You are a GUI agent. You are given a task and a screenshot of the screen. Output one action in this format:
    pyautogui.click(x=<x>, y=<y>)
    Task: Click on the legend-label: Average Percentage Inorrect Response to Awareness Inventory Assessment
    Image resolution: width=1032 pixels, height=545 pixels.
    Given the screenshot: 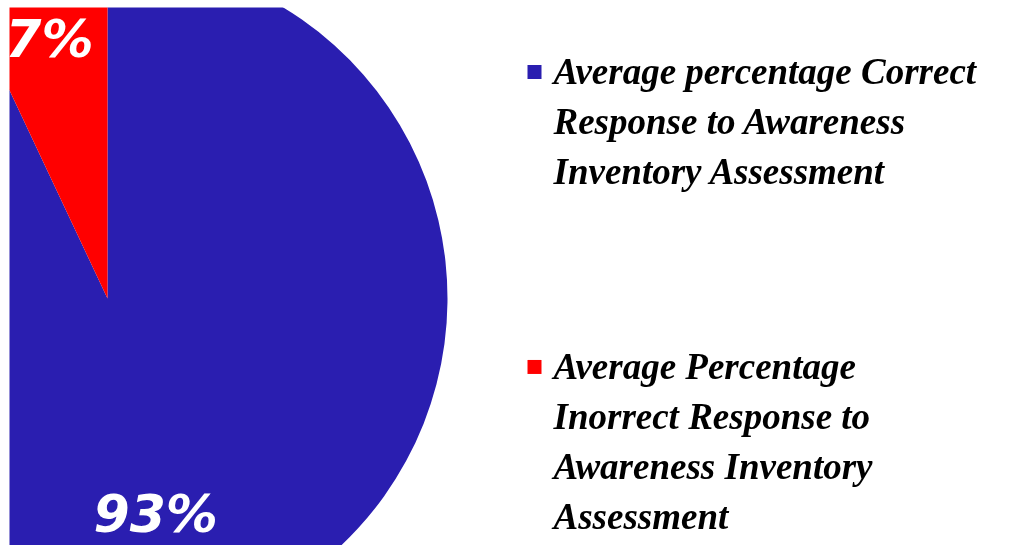 What is the action you would take?
    pyautogui.click(x=712, y=441)
    